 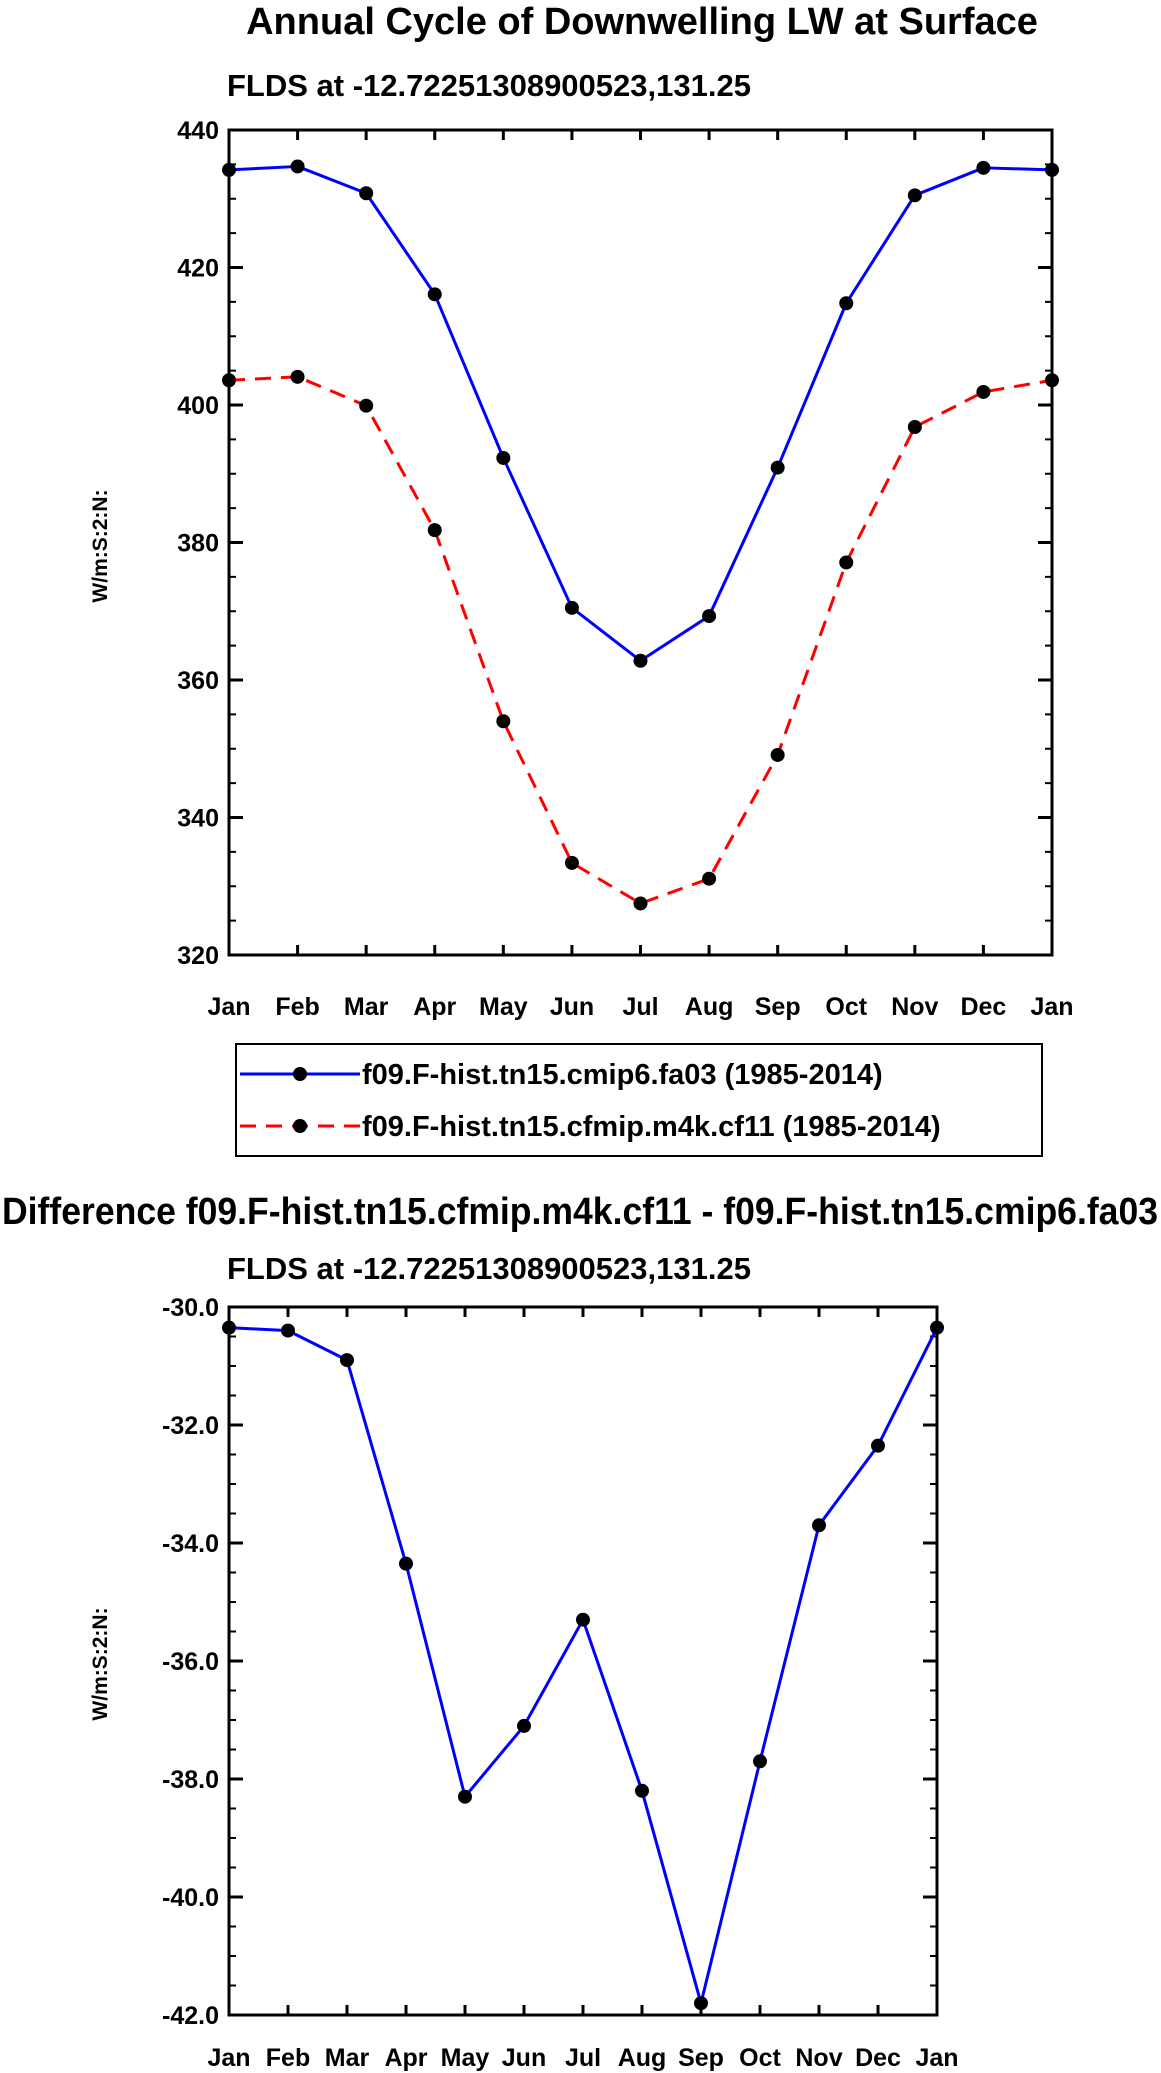 I want to click on chart1-xtick-label: Oct, so click(x=846, y=1007).